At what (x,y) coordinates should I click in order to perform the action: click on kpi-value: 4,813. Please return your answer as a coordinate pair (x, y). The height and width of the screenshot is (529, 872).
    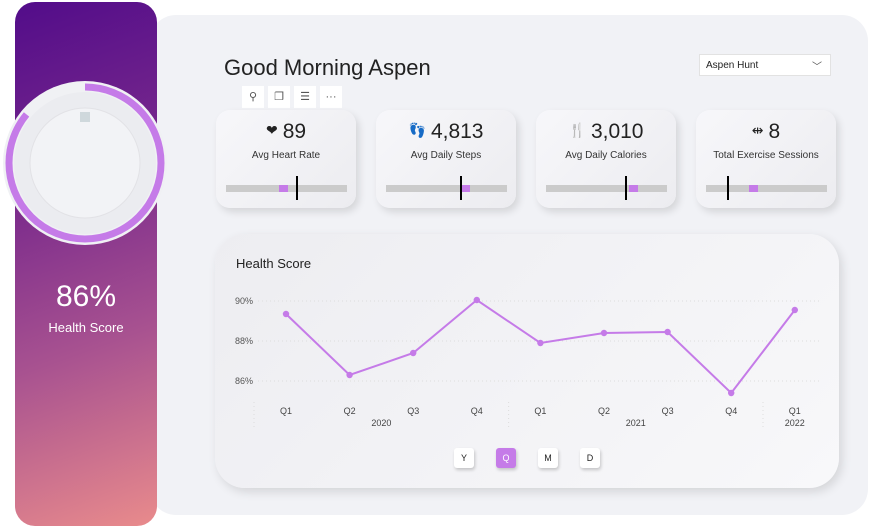
    Looking at the image, I should click on (457, 131).